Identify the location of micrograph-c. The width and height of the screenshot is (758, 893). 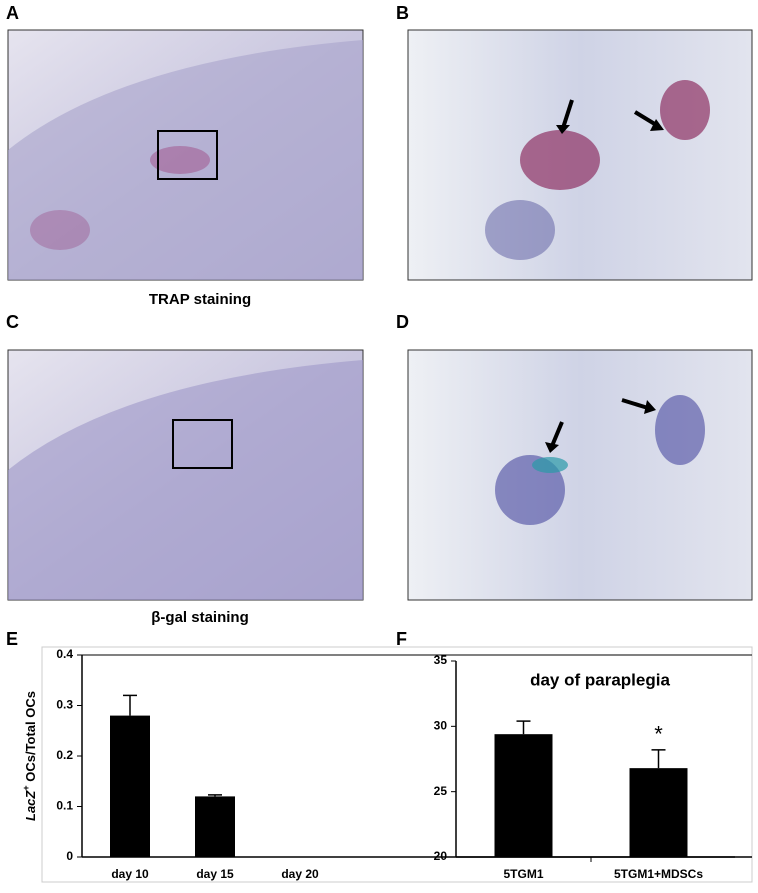
(185, 475).